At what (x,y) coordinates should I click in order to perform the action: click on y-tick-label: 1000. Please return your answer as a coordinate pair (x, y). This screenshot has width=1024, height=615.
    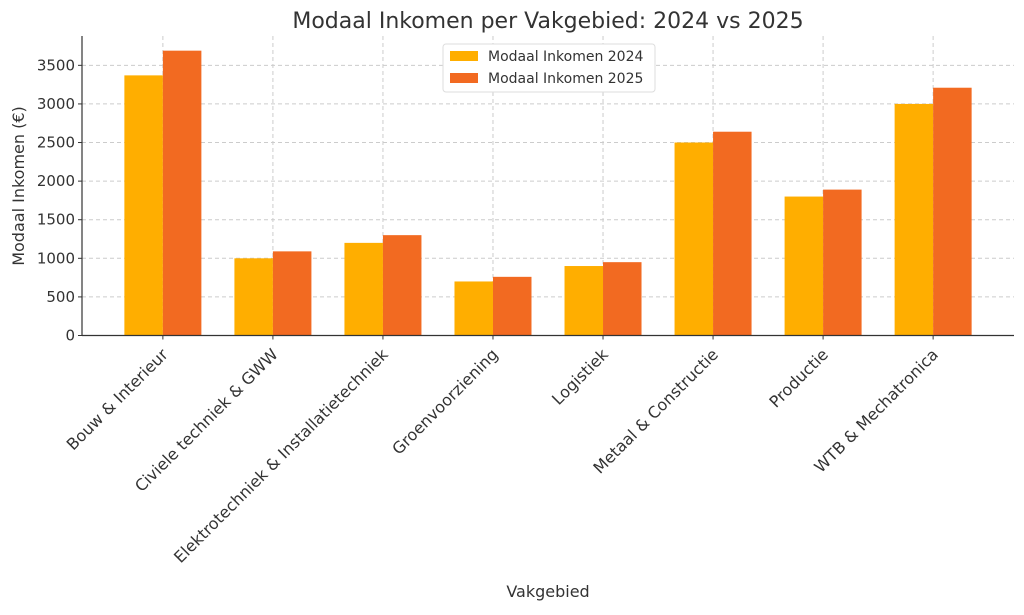
    Looking at the image, I should click on (56, 258).